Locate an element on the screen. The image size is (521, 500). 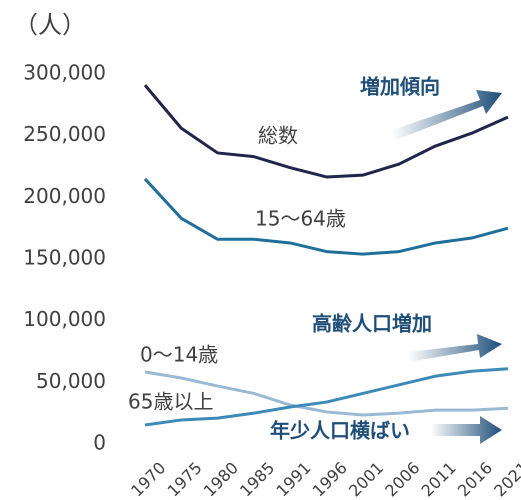
x-tick-label: 1980 is located at coordinates (221, 479).